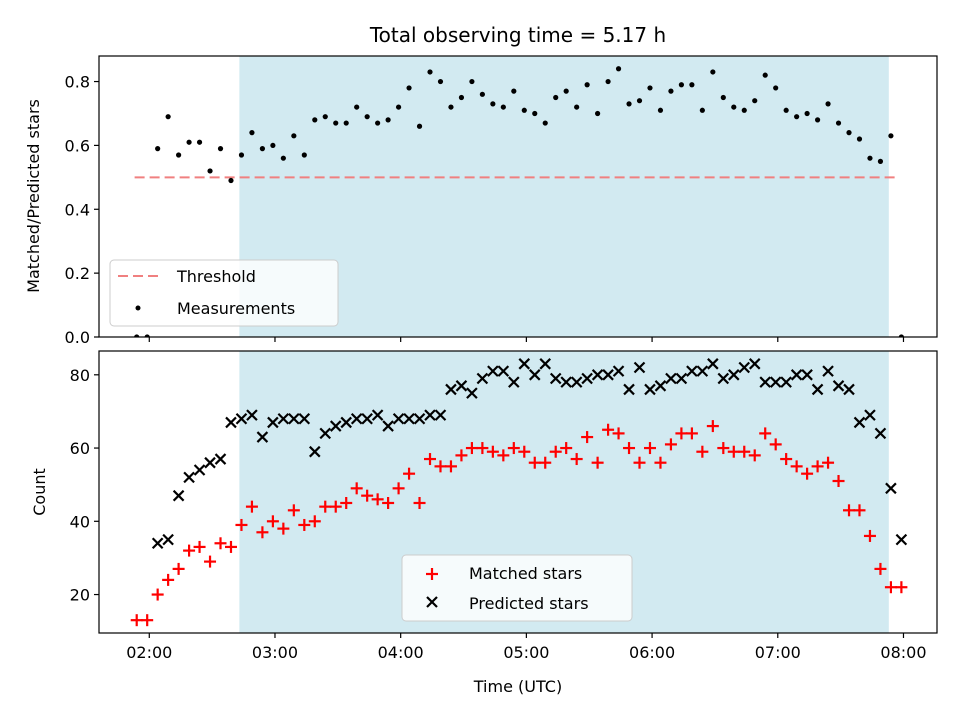 This screenshot has height=720, width=960. What do you see at coordinates (216, 276) in the screenshot?
I see `legend-threshold-label: Threshold` at bounding box center [216, 276].